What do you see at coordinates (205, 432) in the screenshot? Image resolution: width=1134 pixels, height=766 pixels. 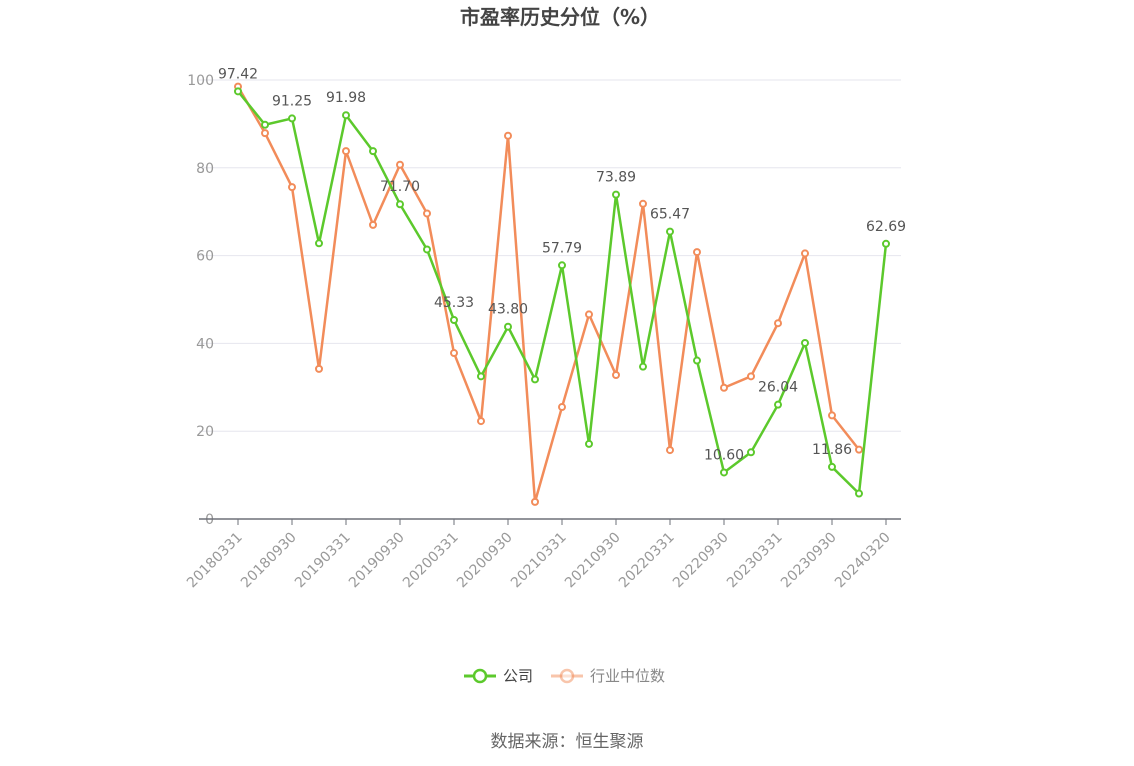 I see `y-tick-label: 20` at bounding box center [205, 432].